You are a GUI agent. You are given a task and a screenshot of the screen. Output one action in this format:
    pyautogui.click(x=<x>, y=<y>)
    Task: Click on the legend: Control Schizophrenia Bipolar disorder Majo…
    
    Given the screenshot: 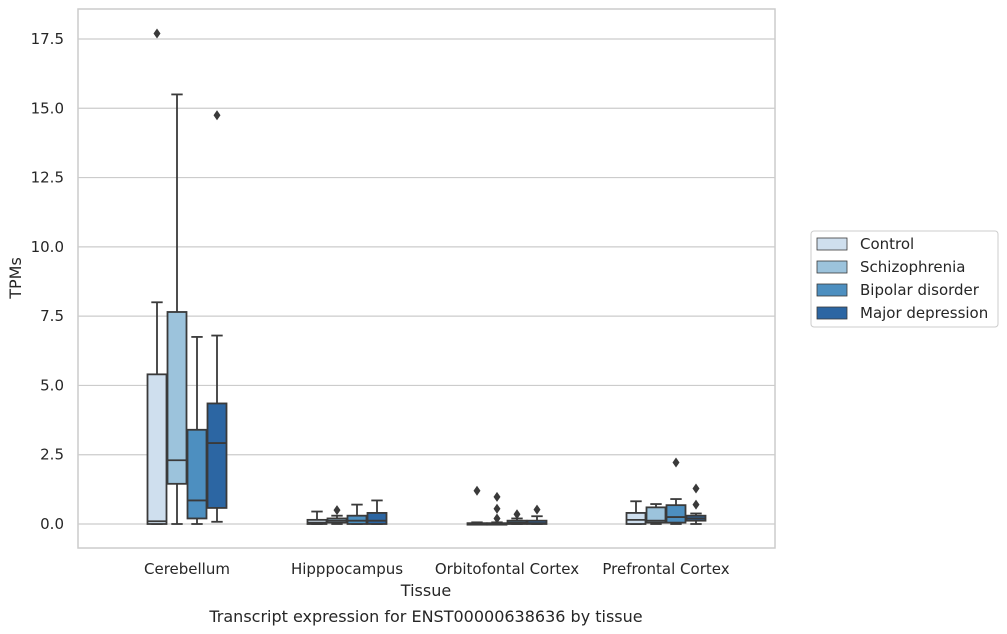 What is the action you would take?
    pyautogui.click(x=904, y=279)
    